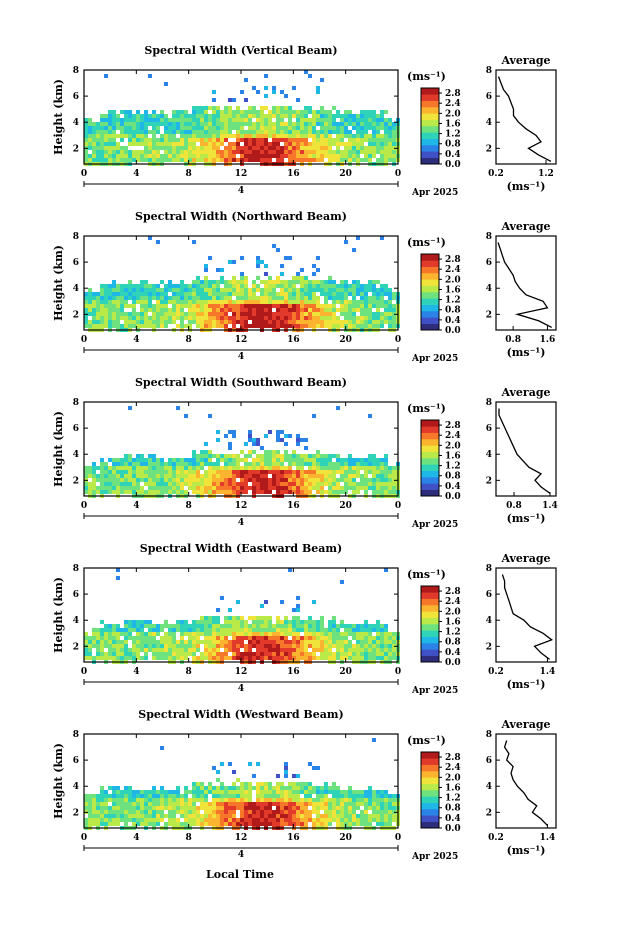  I want to click on colorbar-swatch, so click(430, 110).